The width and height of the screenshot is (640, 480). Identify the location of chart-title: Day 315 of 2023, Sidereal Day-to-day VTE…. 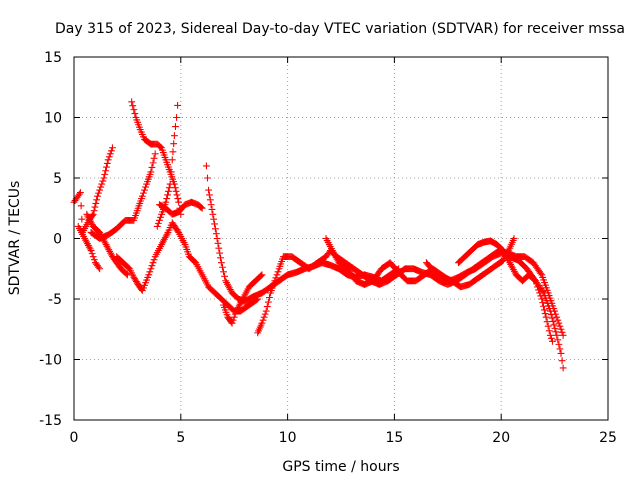
(340, 29).